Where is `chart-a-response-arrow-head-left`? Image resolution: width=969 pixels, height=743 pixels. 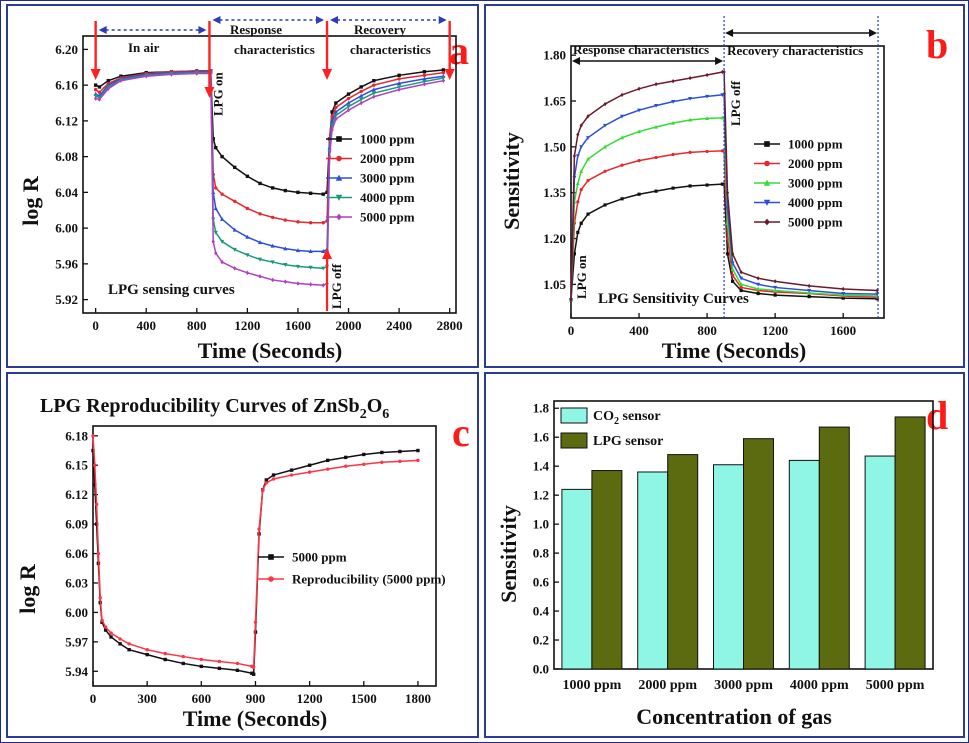 chart-a-response-arrow-head-left is located at coordinates (216, 20).